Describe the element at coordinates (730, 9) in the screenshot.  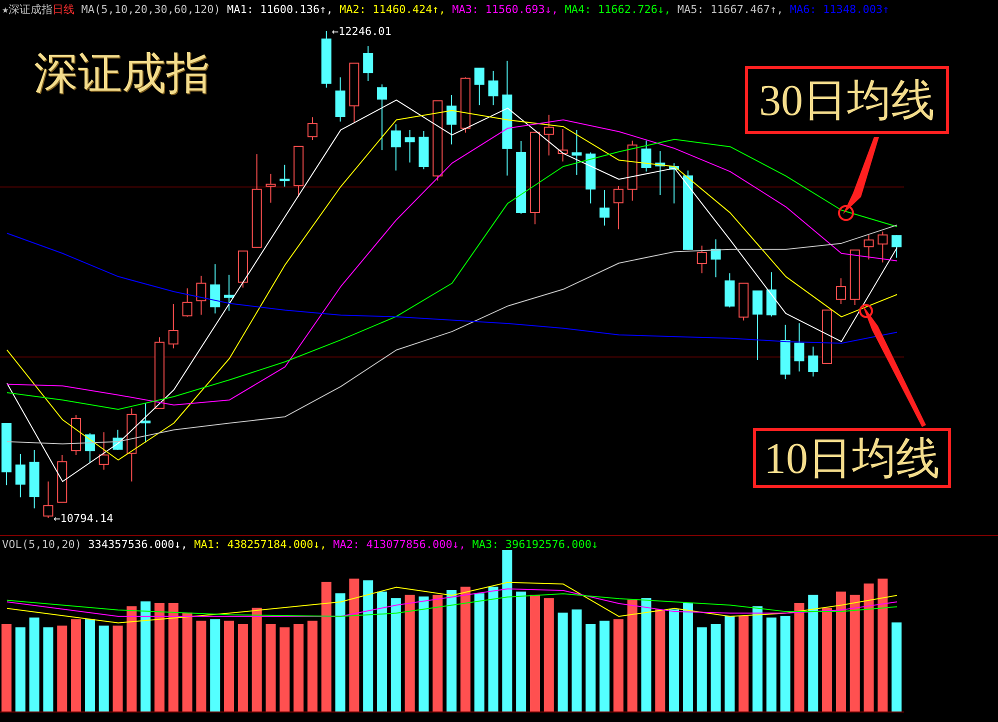
I see `text: MA5: 11667.467↑,` at that location.